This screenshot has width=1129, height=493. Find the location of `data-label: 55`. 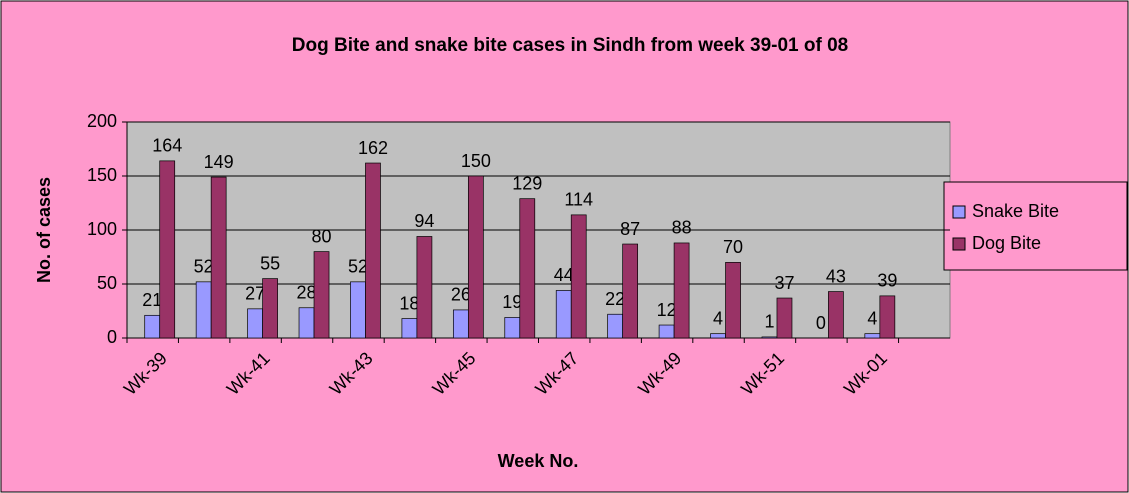

data-label: 55 is located at coordinates (270, 263).